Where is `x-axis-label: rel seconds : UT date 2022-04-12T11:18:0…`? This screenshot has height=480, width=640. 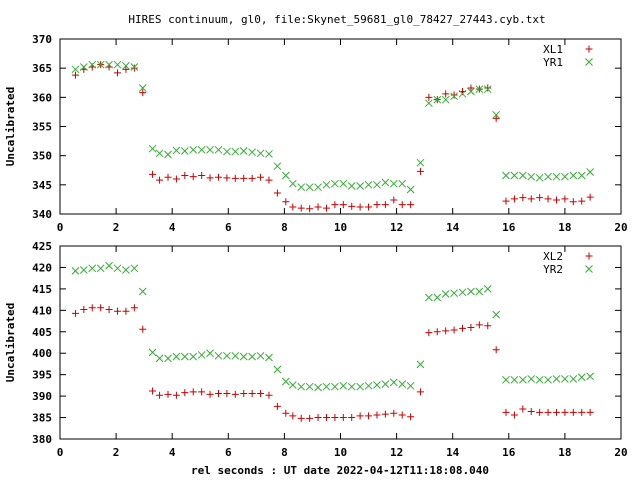 x-axis-label: rel seconds : UT date 2022-04-12T11:18:0… is located at coordinates (340, 470).